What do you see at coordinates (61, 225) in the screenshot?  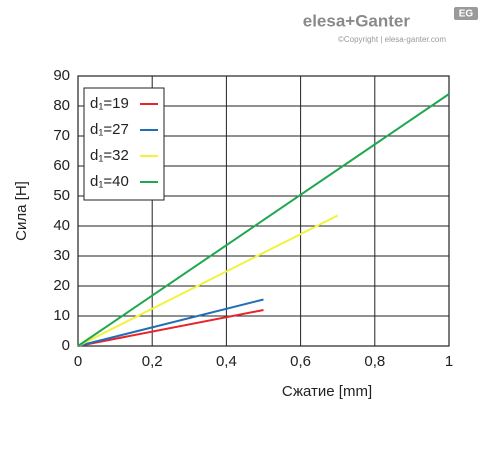 I see `y-tick-label: 40` at bounding box center [61, 225].